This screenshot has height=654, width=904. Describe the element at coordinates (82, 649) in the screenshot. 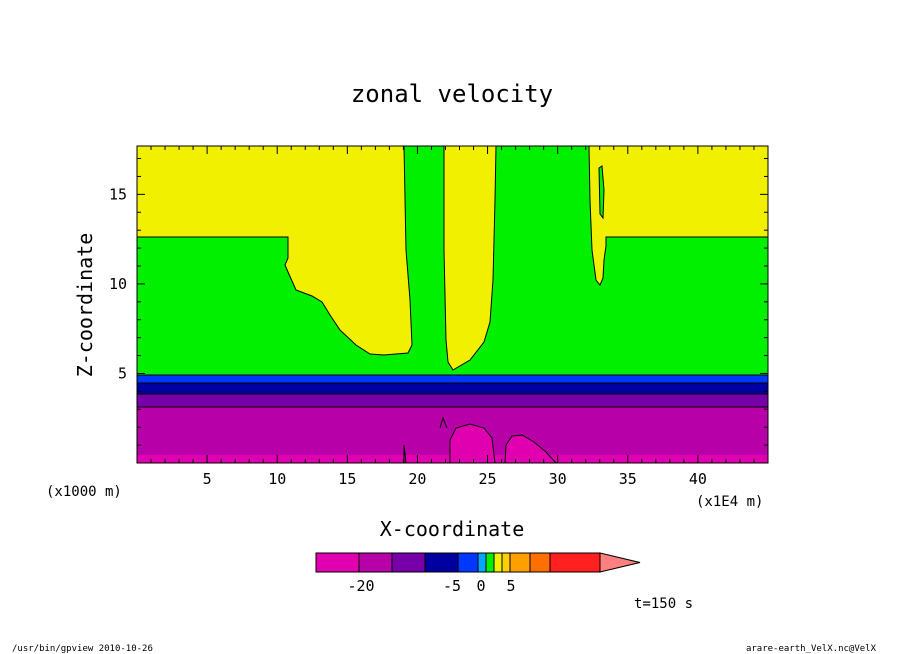

I see `footer-left: /usr/bin/gpview 2010-10-26` at that location.